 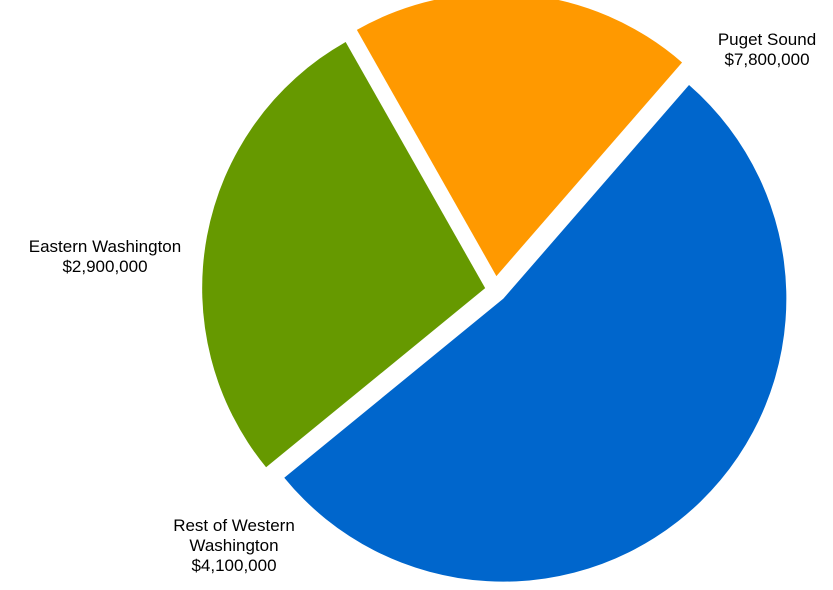 What do you see at coordinates (234, 525) in the screenshot?
I see `slice-name-label: Rest of Western` at bounding box center [234, 525].